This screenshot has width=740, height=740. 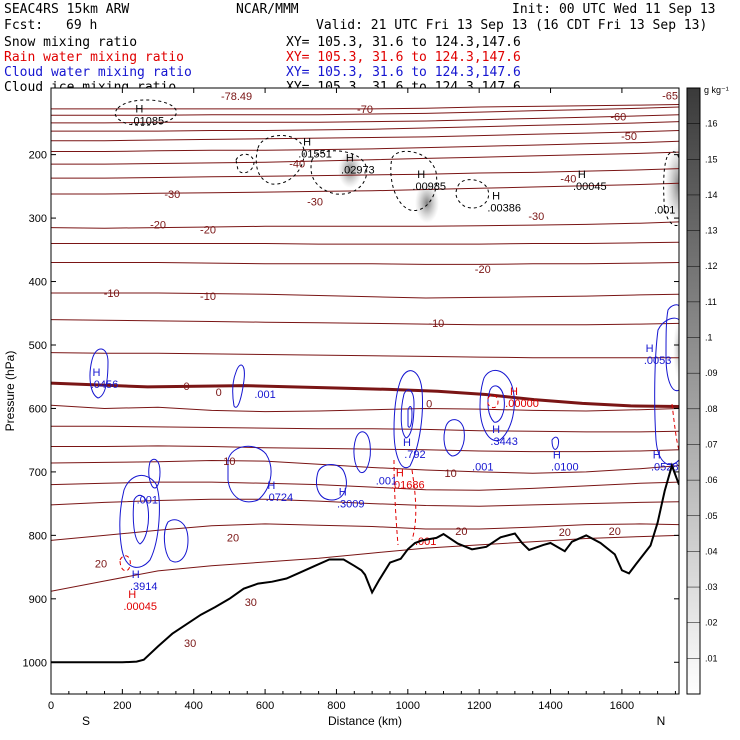 What do you see at coordinates (23, 25) in the screenshot?
I see `forecast-label: Fcst:` at bounding box center [23, 25].